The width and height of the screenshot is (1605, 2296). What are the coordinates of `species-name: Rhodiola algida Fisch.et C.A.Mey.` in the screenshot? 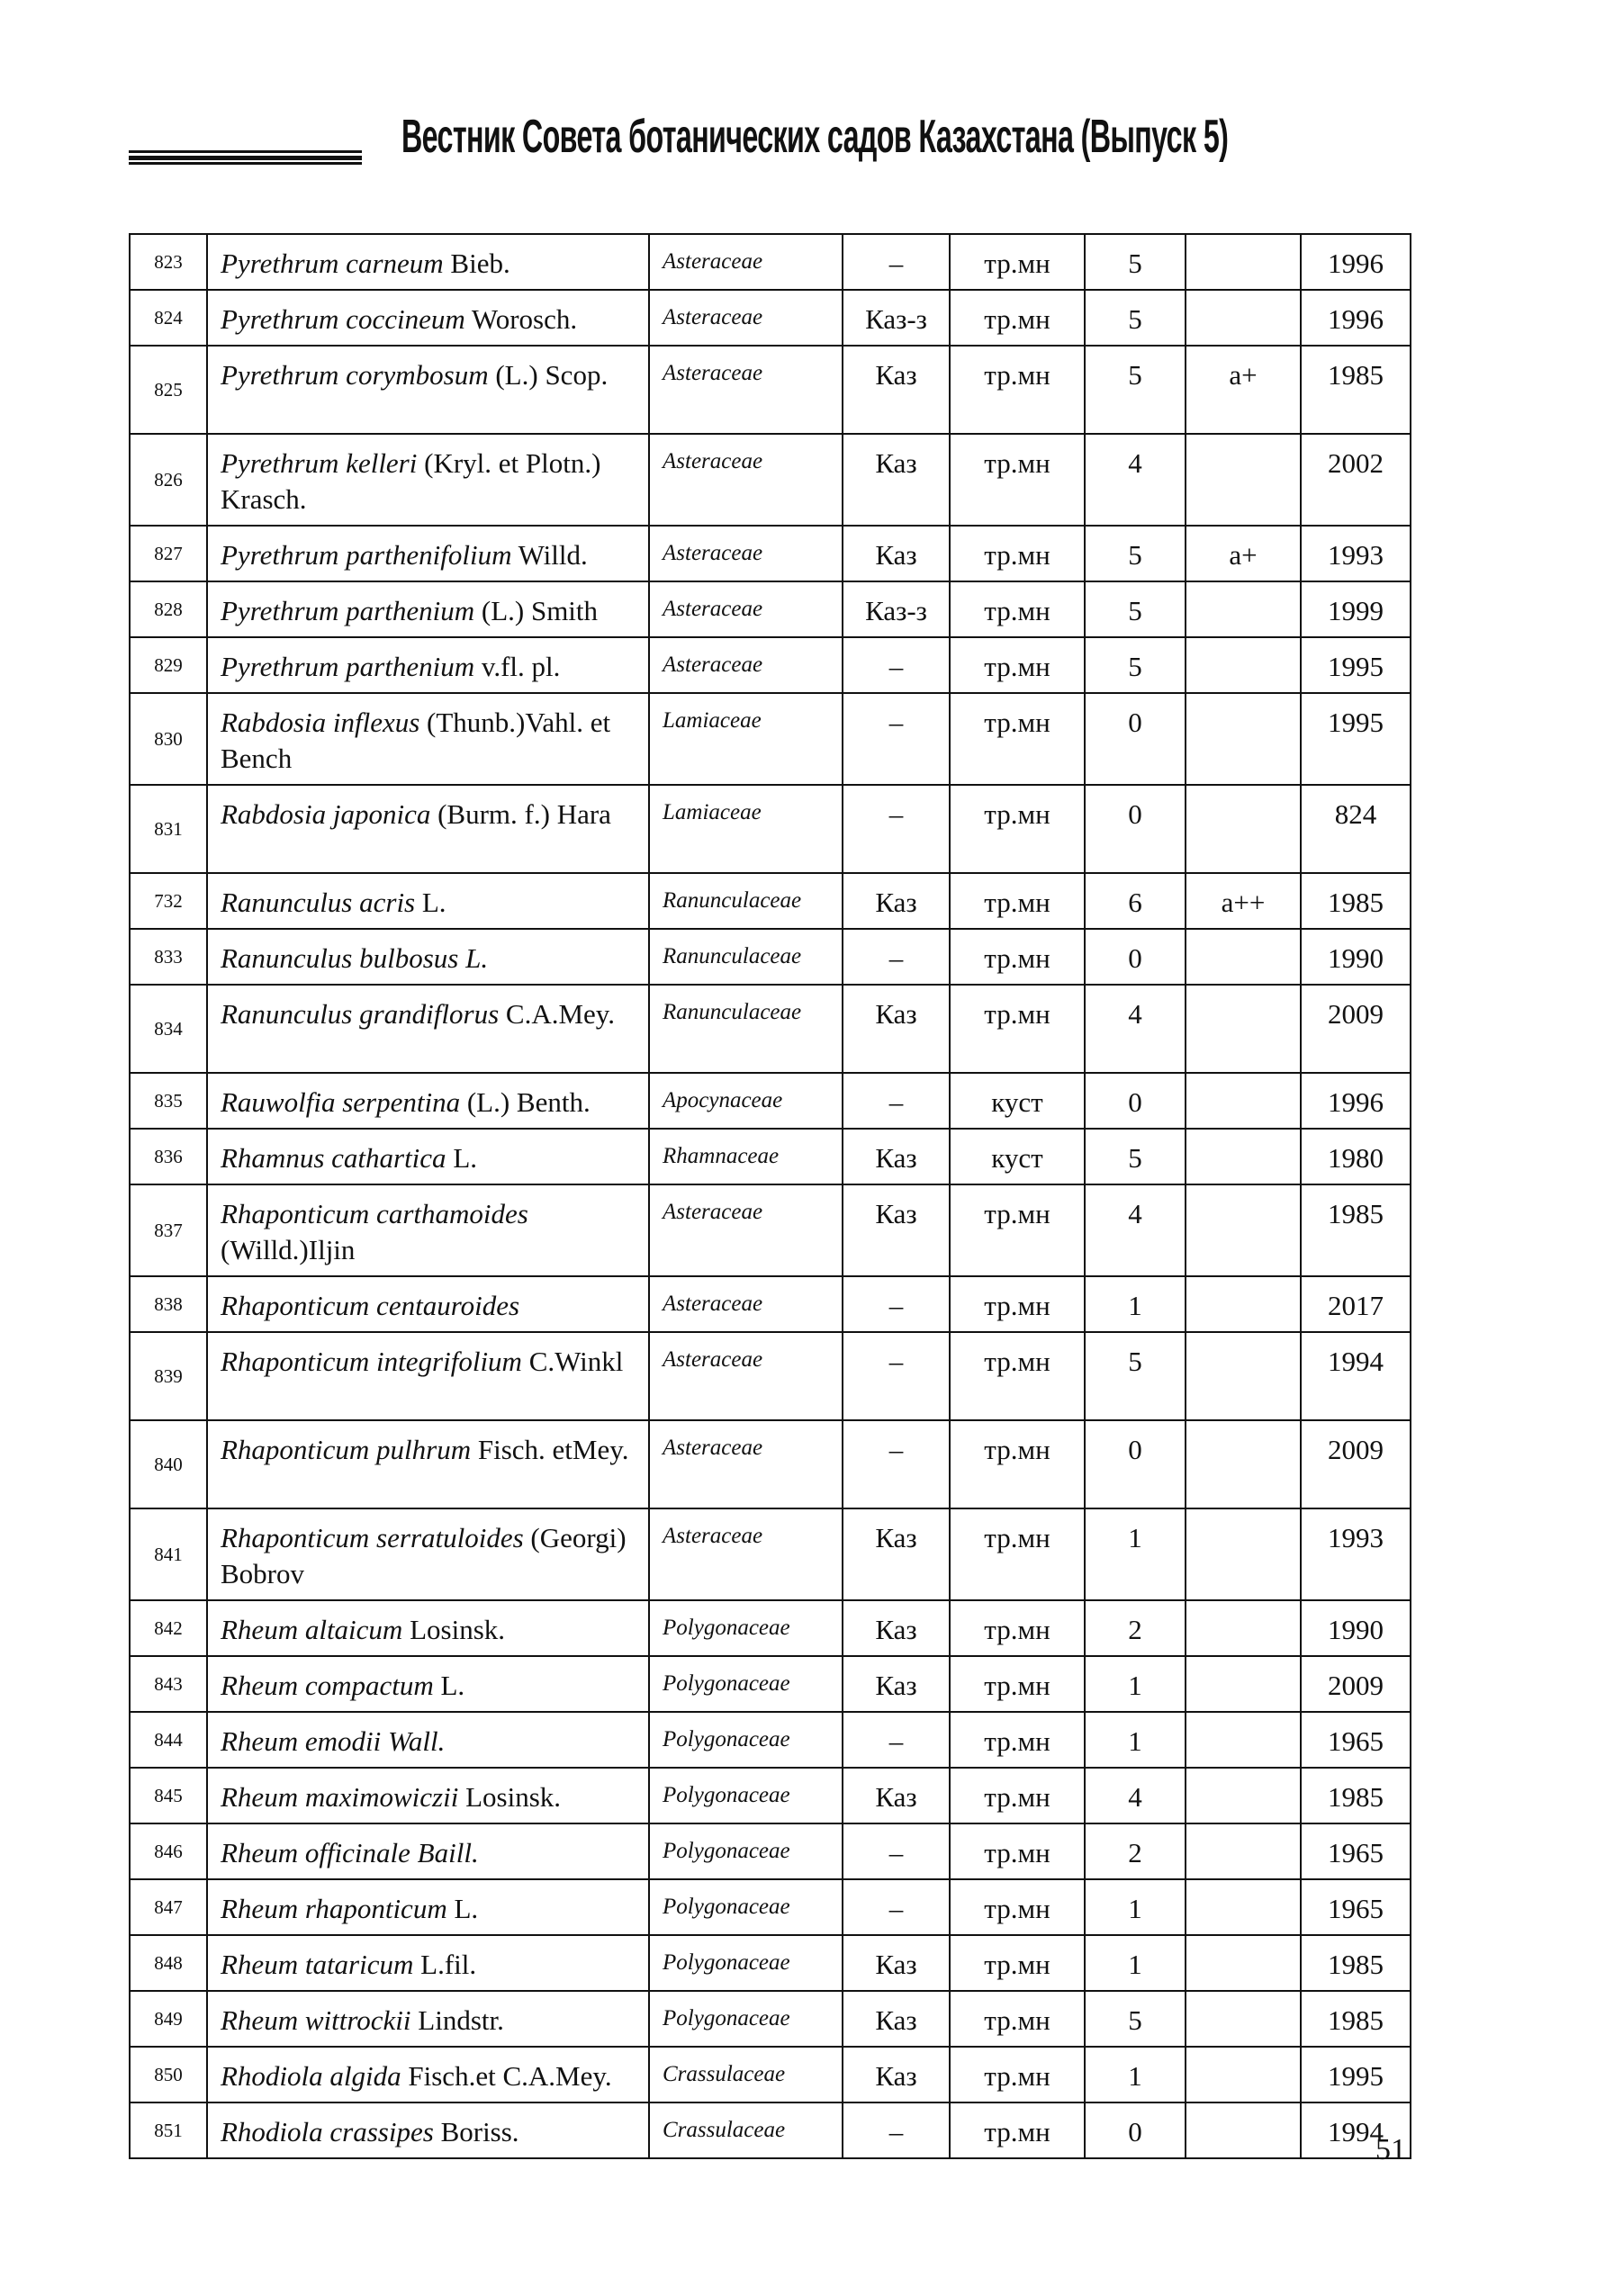 It's located at (428, 2074).